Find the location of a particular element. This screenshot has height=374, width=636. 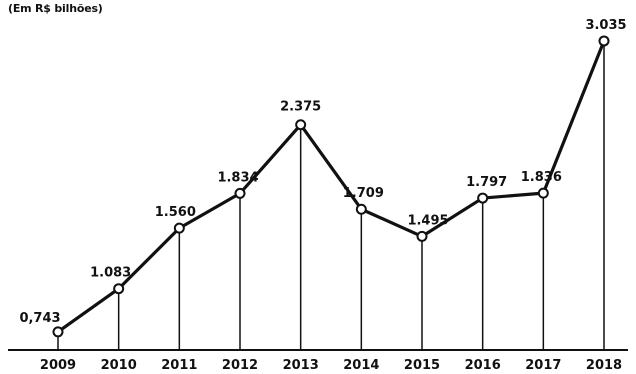

data-label-2017: 1.836 is located at coordinates (541, 177).